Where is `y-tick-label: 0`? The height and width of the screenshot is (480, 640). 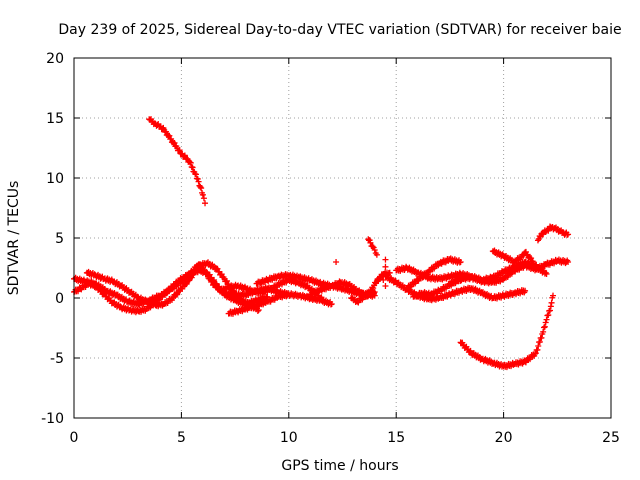
y-tick-label: 0 is located at coordinates (59, 299).